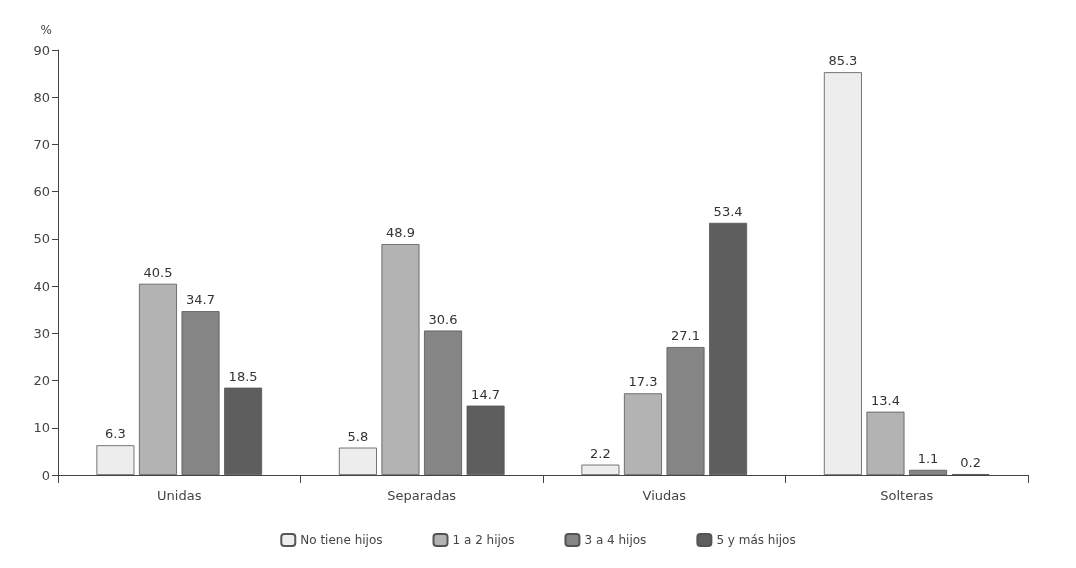  What do you see at coordinates (45, 475) in the screenshot?
I see `y-tick-label: 0` at bounding box center [45, 475].